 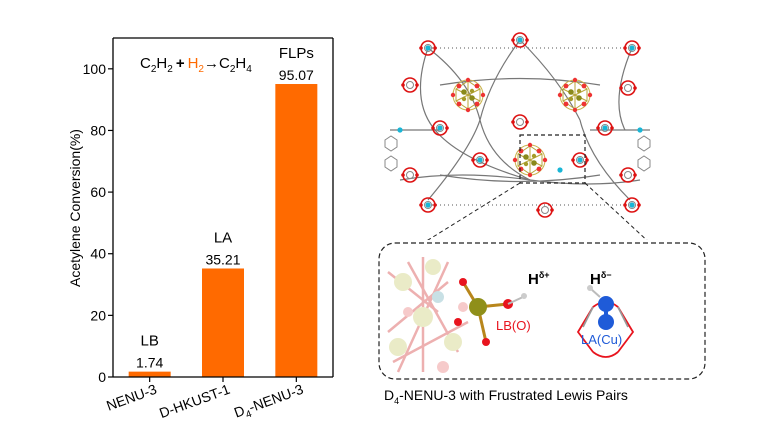 I want to click on copper-nodes, so click(x=520, y=122).